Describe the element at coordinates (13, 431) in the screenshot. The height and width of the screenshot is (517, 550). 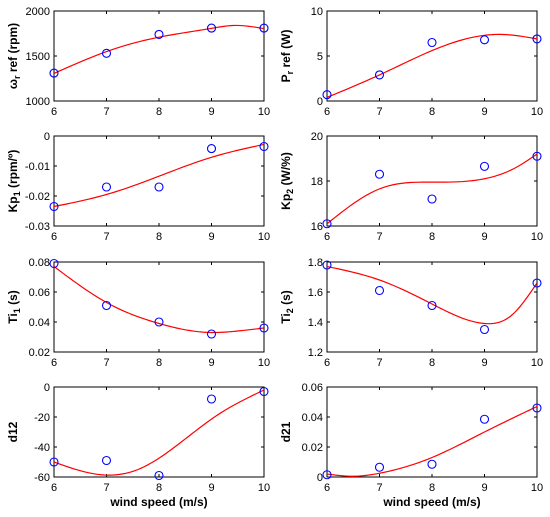
I see `y-axis-label: d12` at that location.